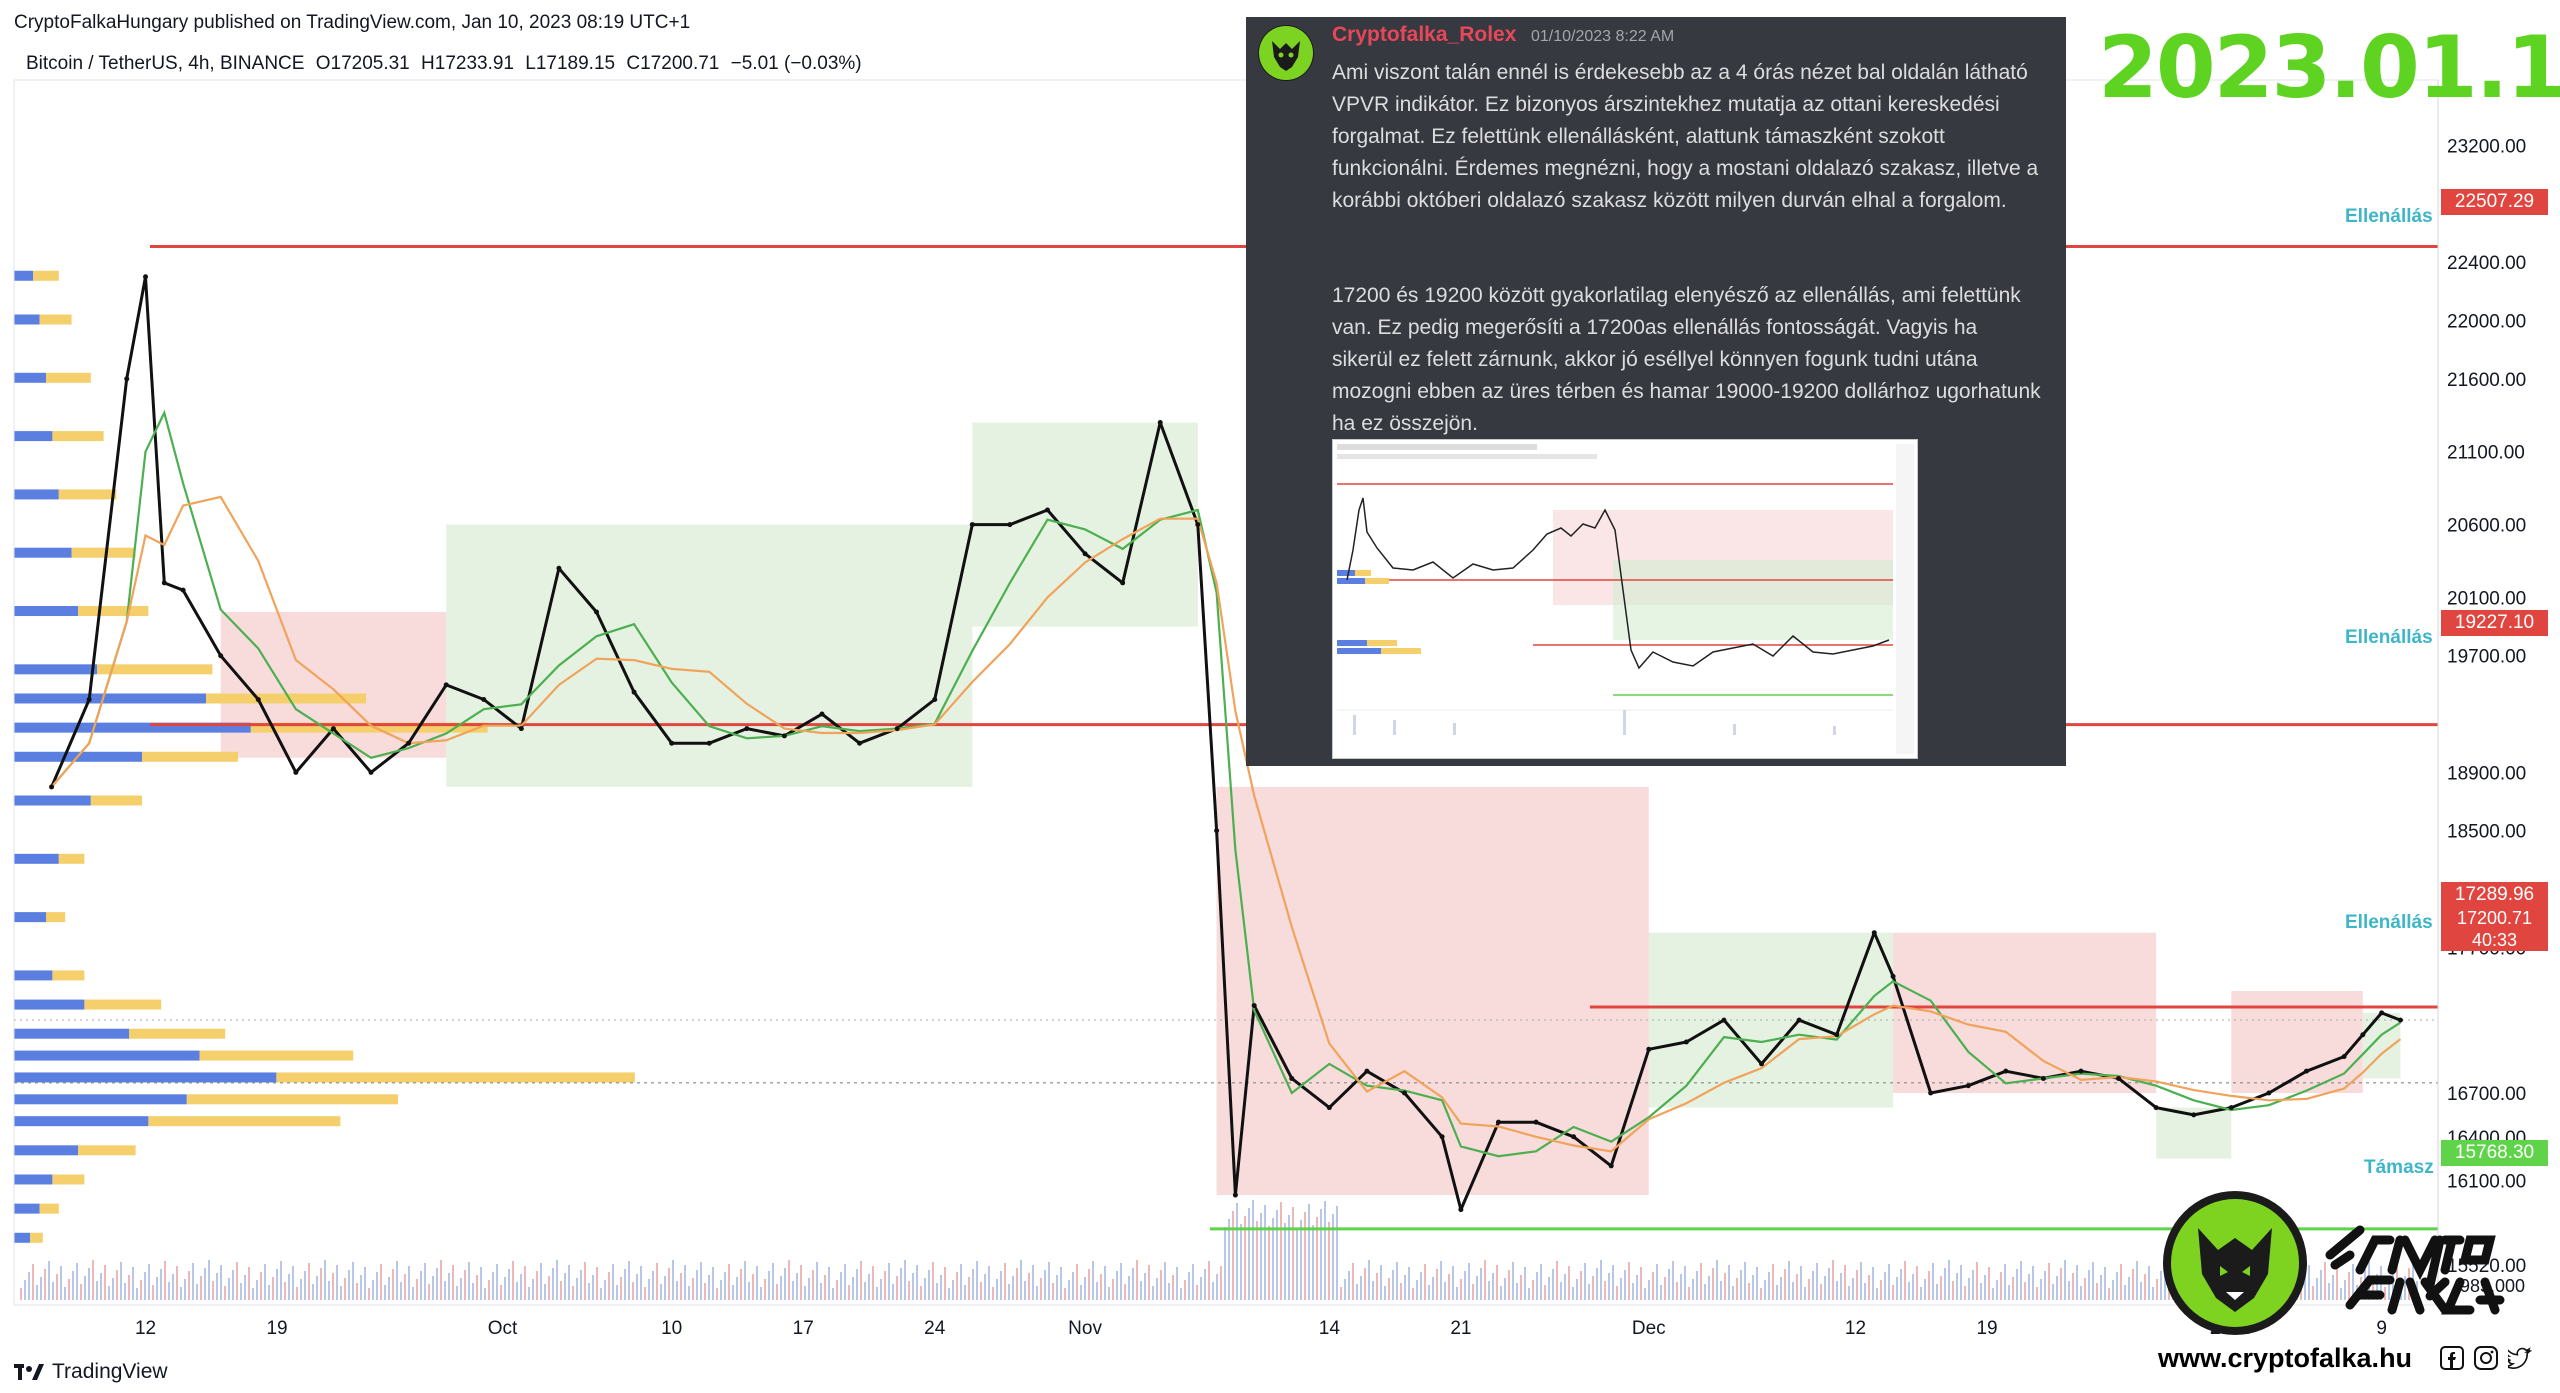 This screenshot has width=2560, height=1393. I want to click on attached-chart-thumbnail, so click(1625, 599).